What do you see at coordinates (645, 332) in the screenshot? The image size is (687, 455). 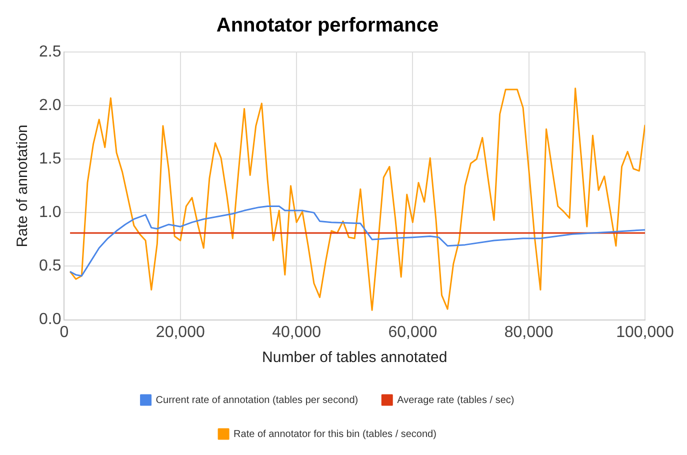 I see `x-tick-label: 100,000` at bounding box center [645, 332].